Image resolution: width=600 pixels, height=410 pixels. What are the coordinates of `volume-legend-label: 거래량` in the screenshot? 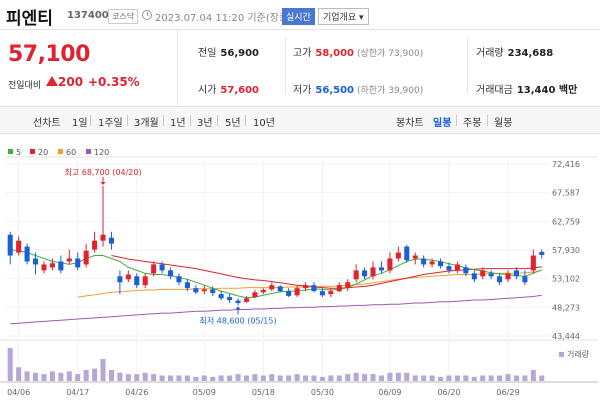 It's located at (578, 354).